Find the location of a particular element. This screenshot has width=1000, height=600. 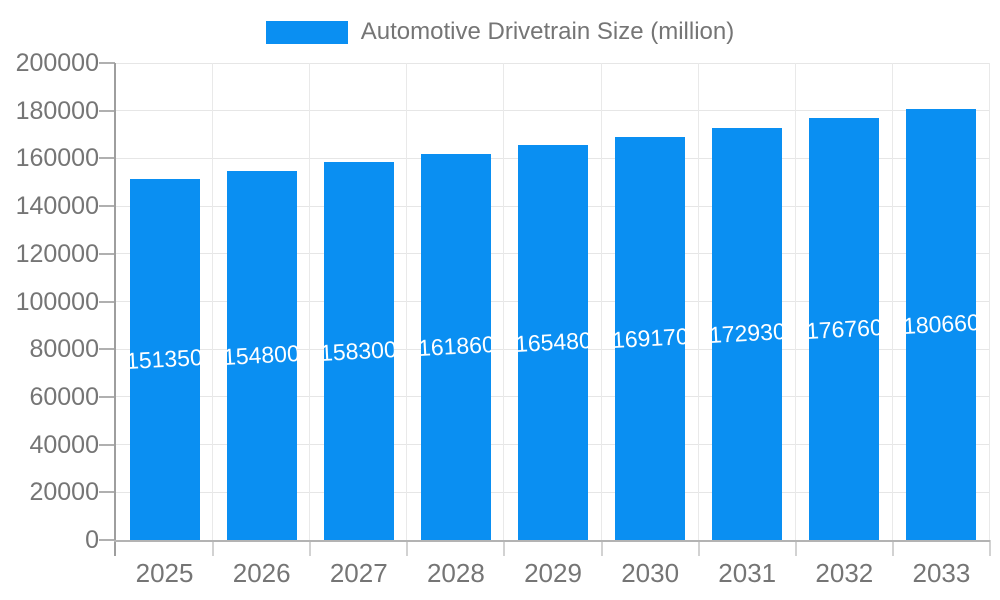

y-axis-tick-label: 200000 is located at coordinates (57, 63).